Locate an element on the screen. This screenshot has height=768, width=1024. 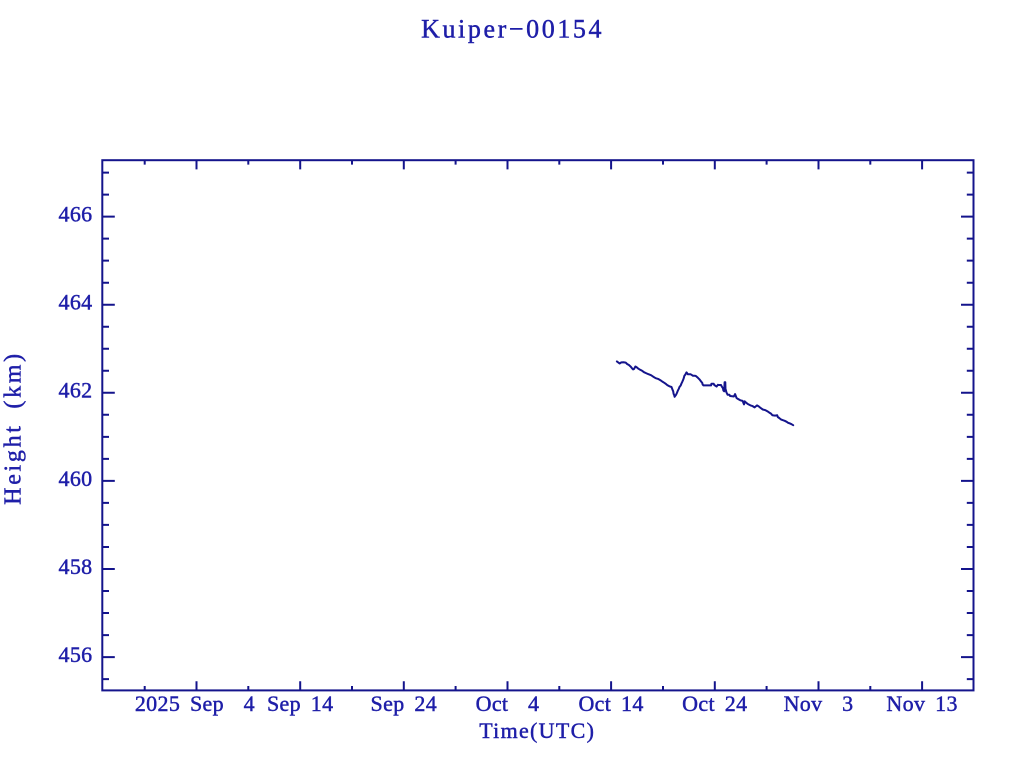
svg-text: 460 is located at coordinates (76, 478).